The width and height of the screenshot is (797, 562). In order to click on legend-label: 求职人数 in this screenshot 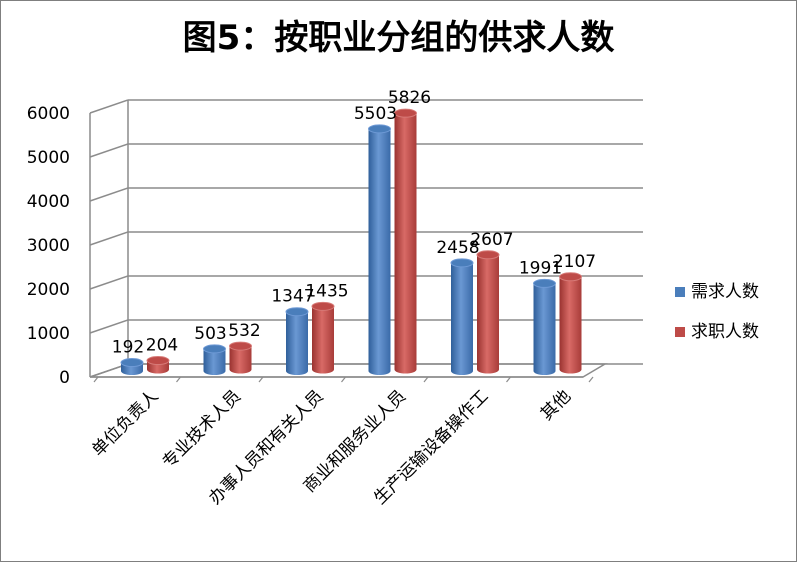, I will do `click(725, 332)`.